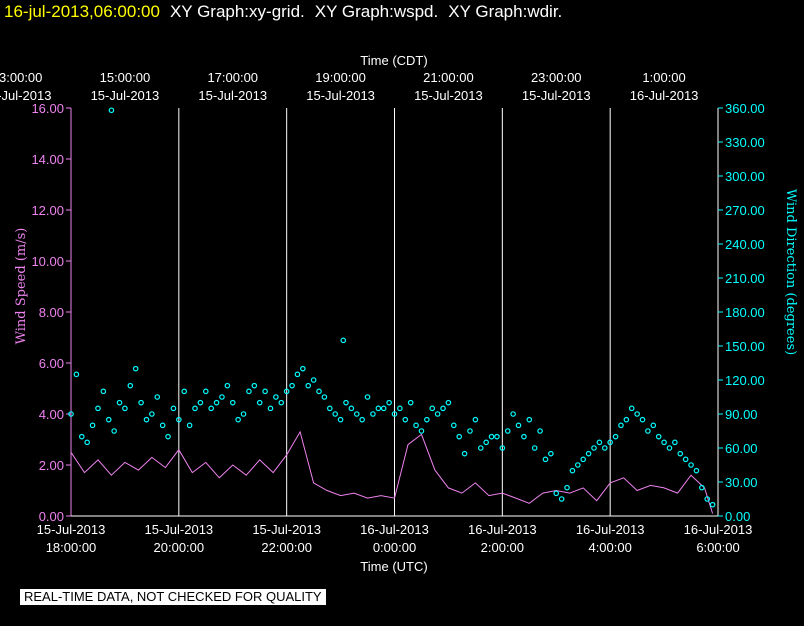  What do you see at coordinates (47, 261) in the screenshot?
I see `left-tick-label: 10.00` at bounding box center [47, 261].